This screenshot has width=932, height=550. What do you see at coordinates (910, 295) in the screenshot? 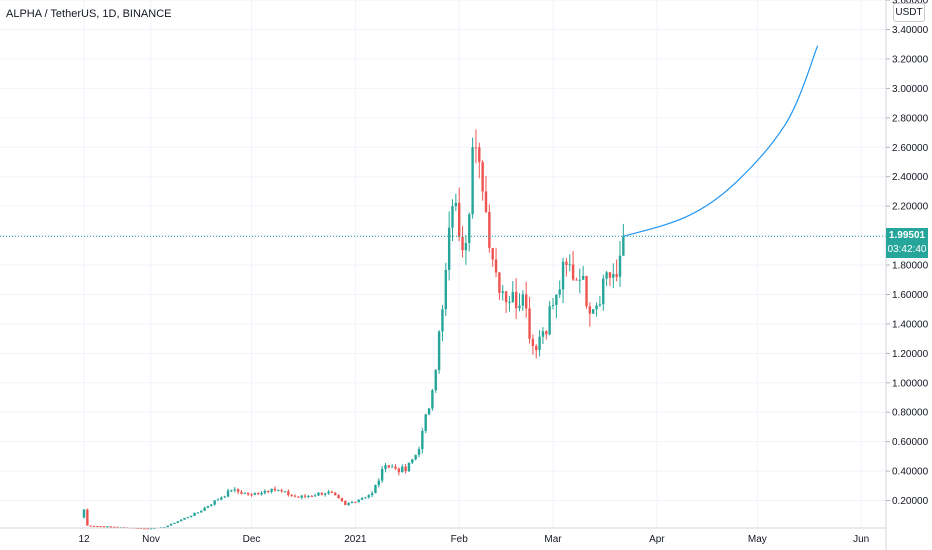
I see `y-tick-label: 1.60000` at bounding box center [910, 295].